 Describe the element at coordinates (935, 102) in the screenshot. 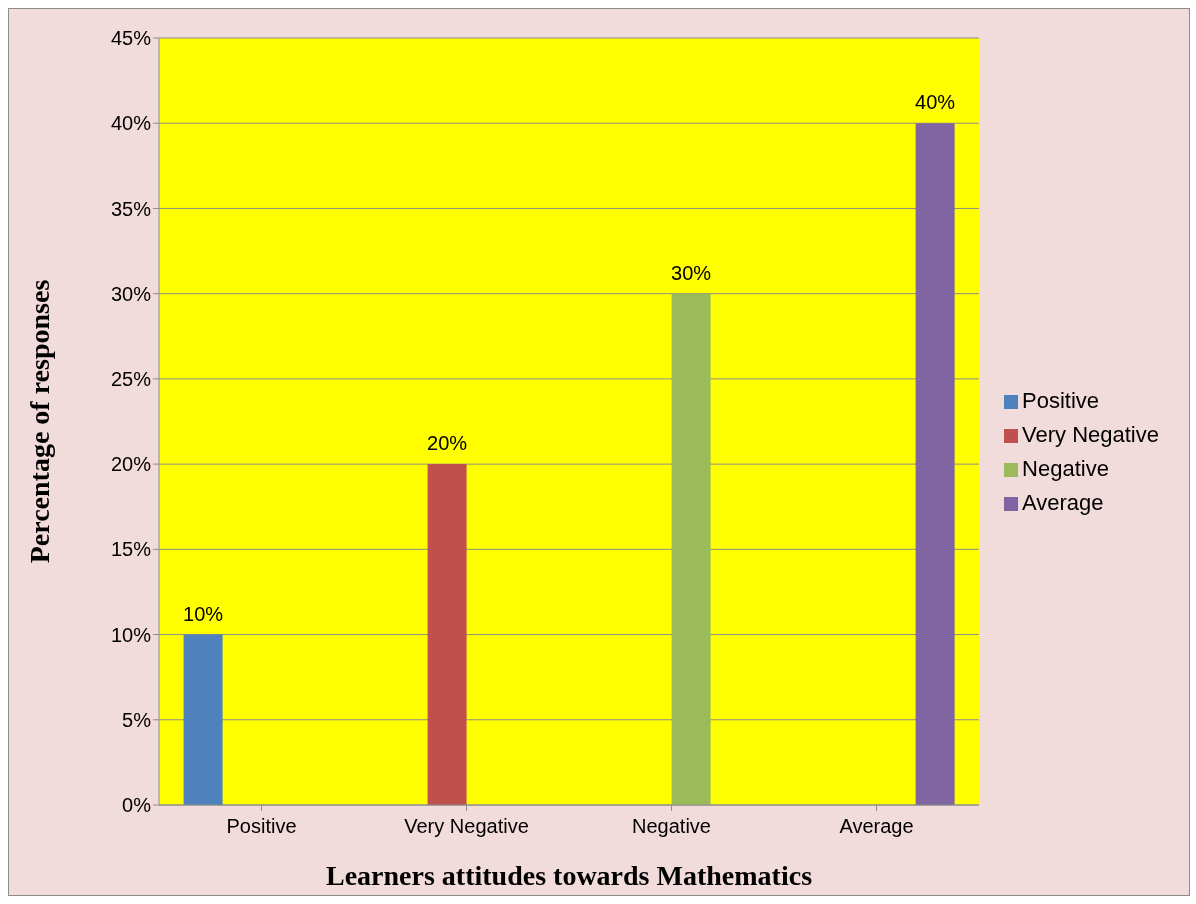

I see `data-label: 40%` at that location.